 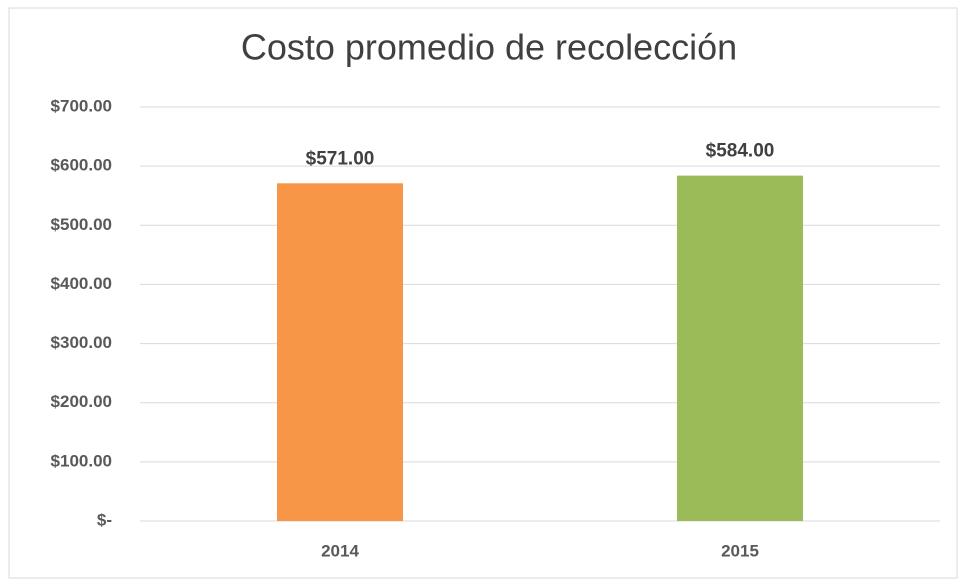 What do you see at coordinates (340, 550) in the screenshot?
I see `x-tick-label: 2014` at bounding box center [340, 550].